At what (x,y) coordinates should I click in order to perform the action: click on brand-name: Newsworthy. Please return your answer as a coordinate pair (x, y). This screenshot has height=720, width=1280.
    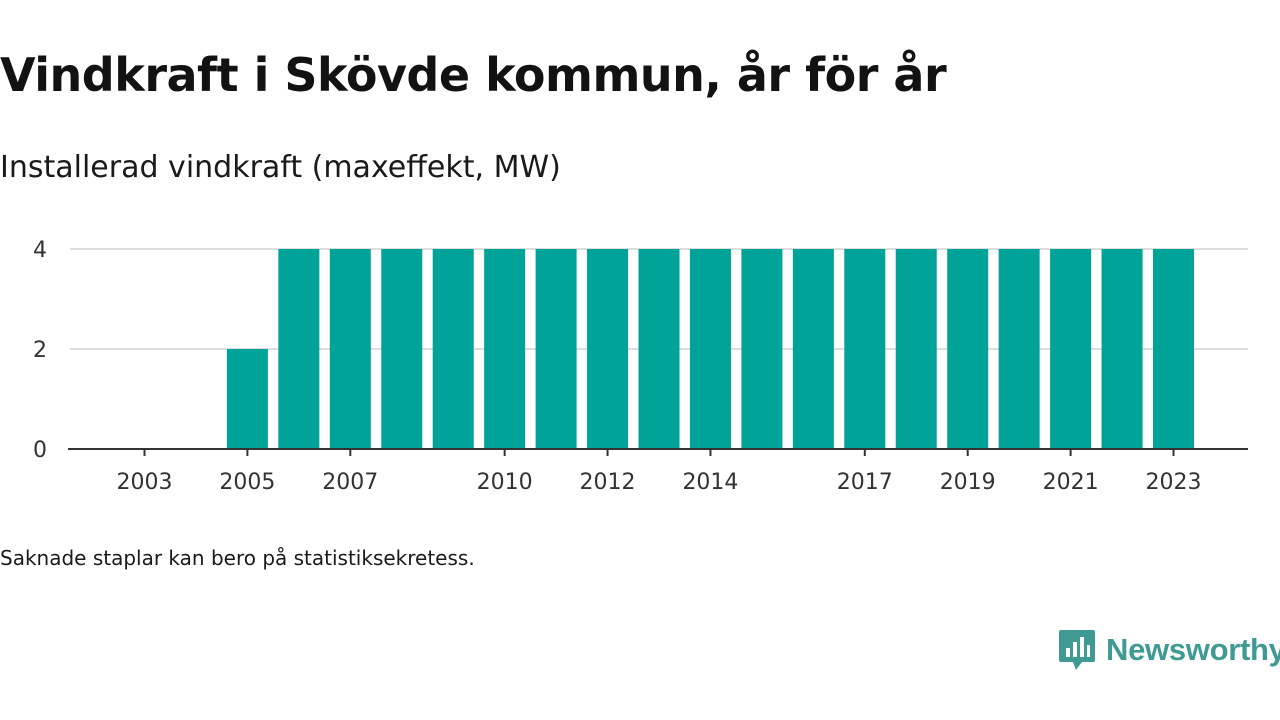
    Looking at the image, I should click on (1193, 649).